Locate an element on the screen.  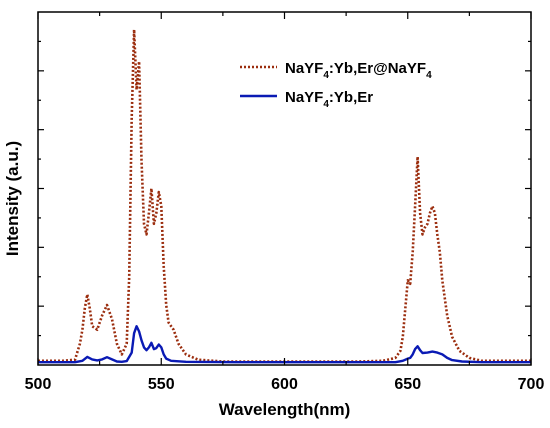
x-tick-label-600: 600 is located at coordinates (284, 384).